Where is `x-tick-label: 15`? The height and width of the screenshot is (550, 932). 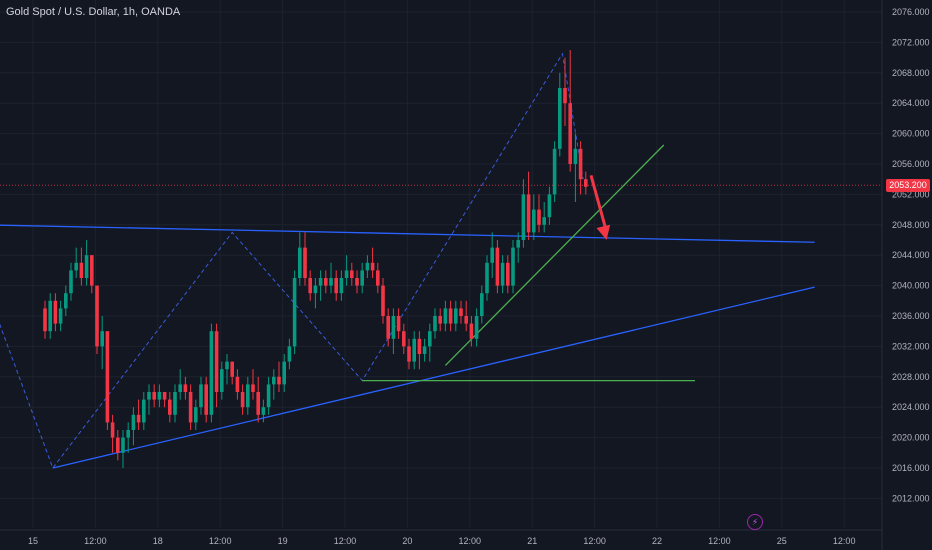
x-tick-label: 15 is located at coordinates (33, 541).